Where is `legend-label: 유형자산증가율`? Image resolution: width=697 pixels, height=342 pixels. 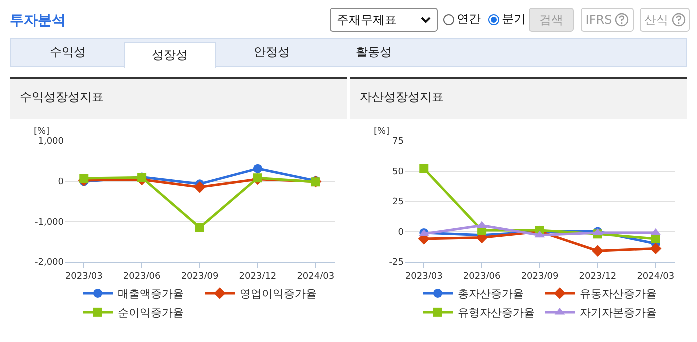 legend-label: 유형자산증가율 is located at coordinates (496, 313).